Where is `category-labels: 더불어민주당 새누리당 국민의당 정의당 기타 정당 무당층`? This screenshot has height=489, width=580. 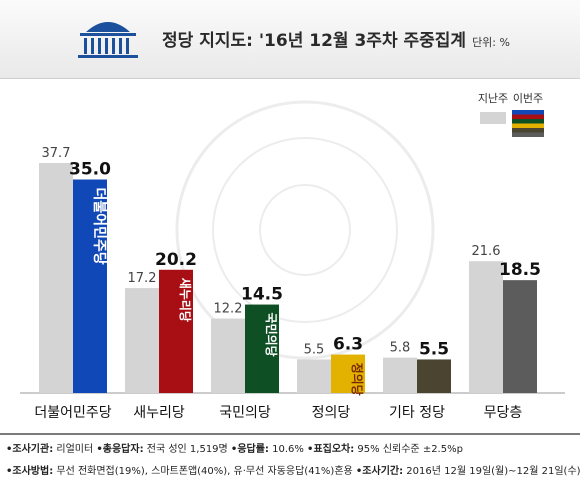 category-labels: 더불어민주당 새누리당 국민의당 정의당 기타 정당 무당층 is located at coordinates (278, 413).